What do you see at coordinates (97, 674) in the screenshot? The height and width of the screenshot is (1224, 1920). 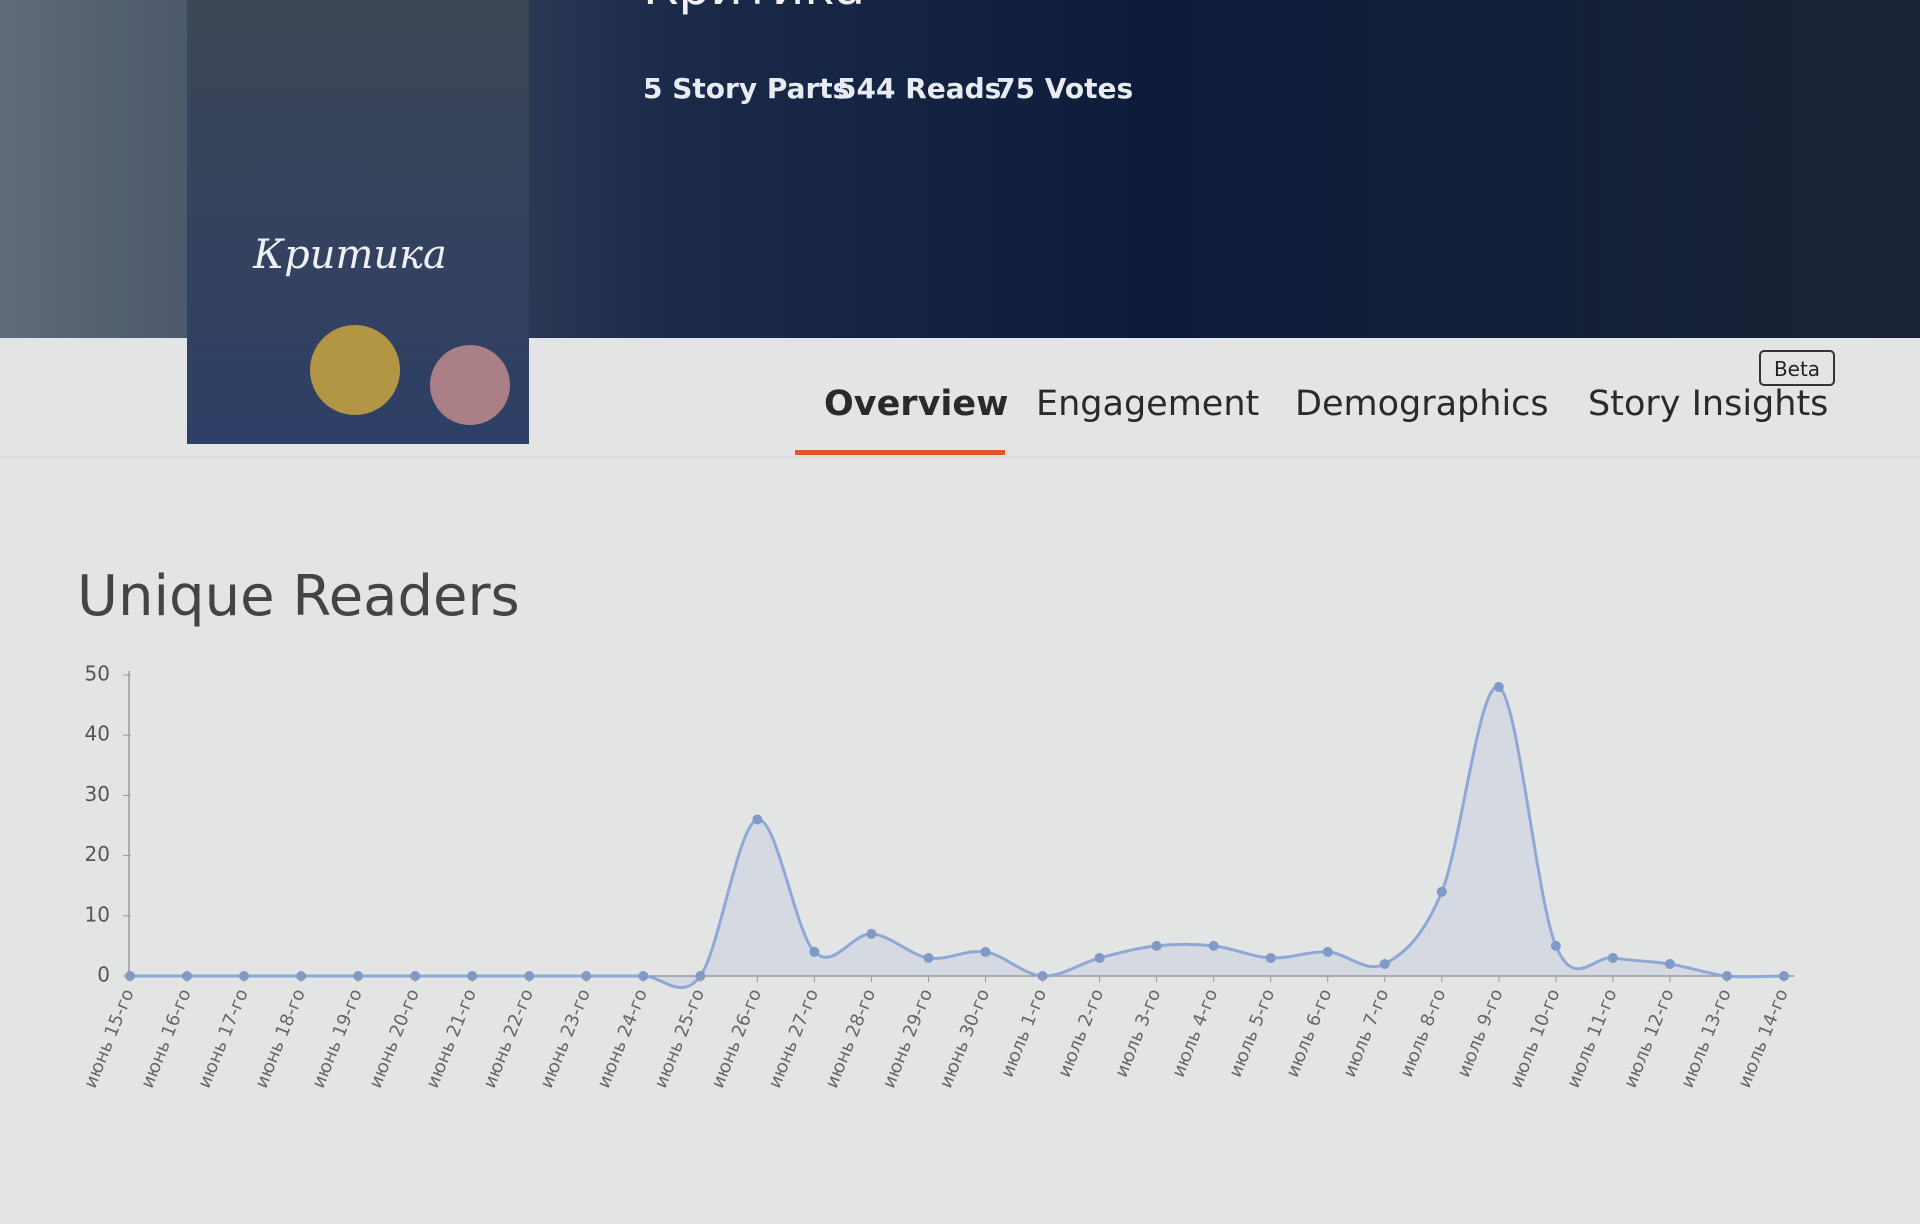 I see `y-tick-label: 50` at bounding box center [97, 674].